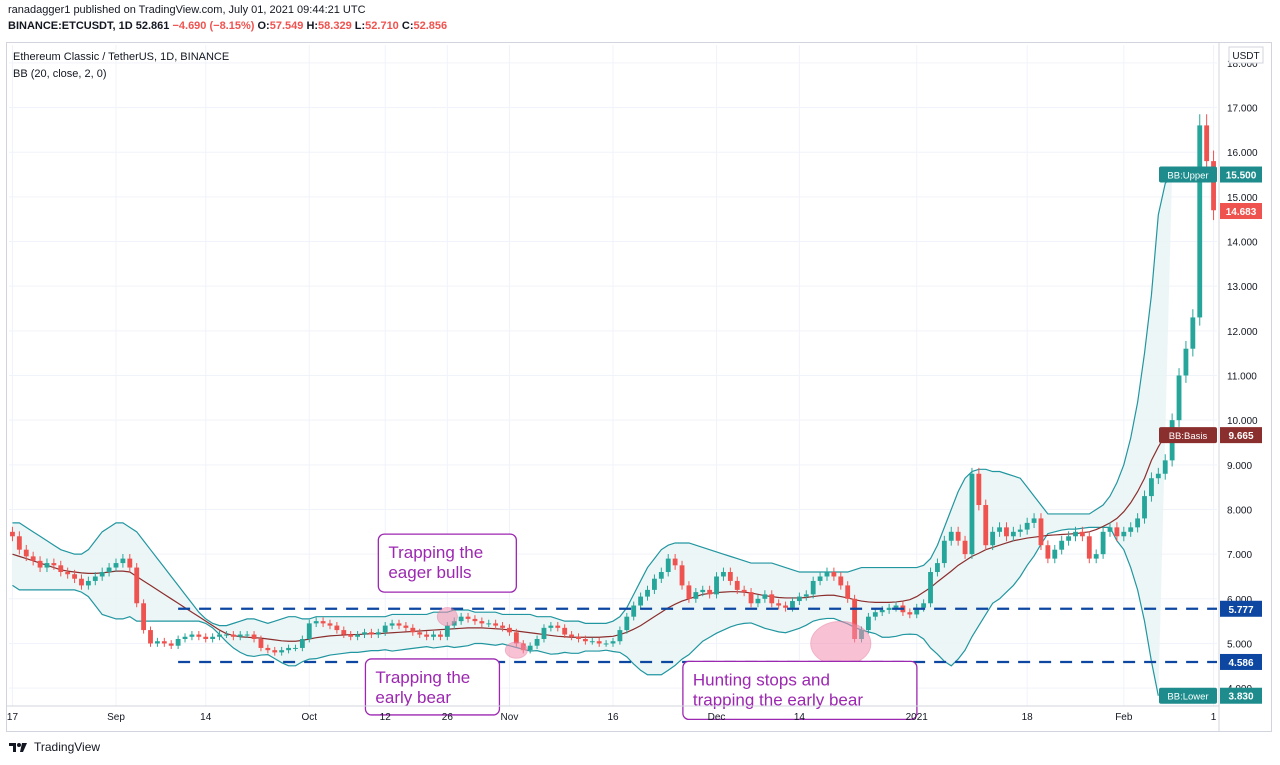  I want to click on time-tick-label: 17, so click(12, 717).